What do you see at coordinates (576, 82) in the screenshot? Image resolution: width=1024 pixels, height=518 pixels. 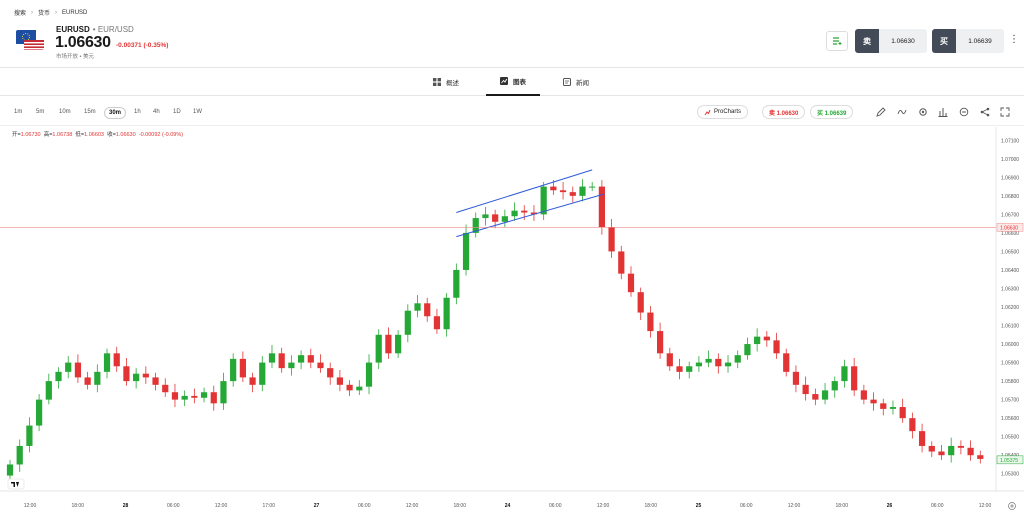 I see `tab-news: 新闻` at bounding box center [576, 82].